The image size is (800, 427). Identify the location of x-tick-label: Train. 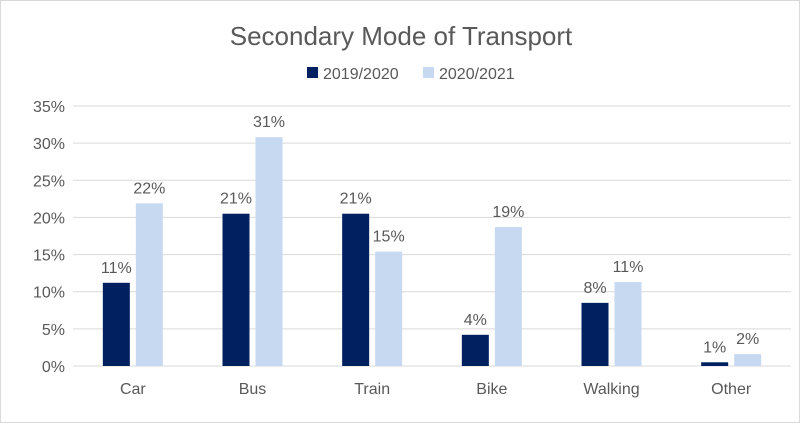
(372, 389).